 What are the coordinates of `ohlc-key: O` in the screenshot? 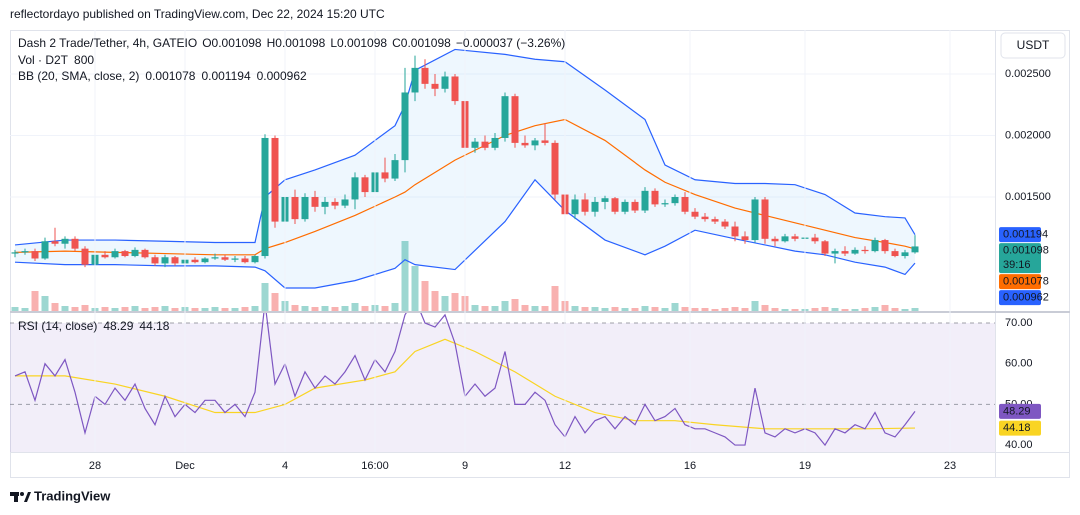 It's located at (206, 43).